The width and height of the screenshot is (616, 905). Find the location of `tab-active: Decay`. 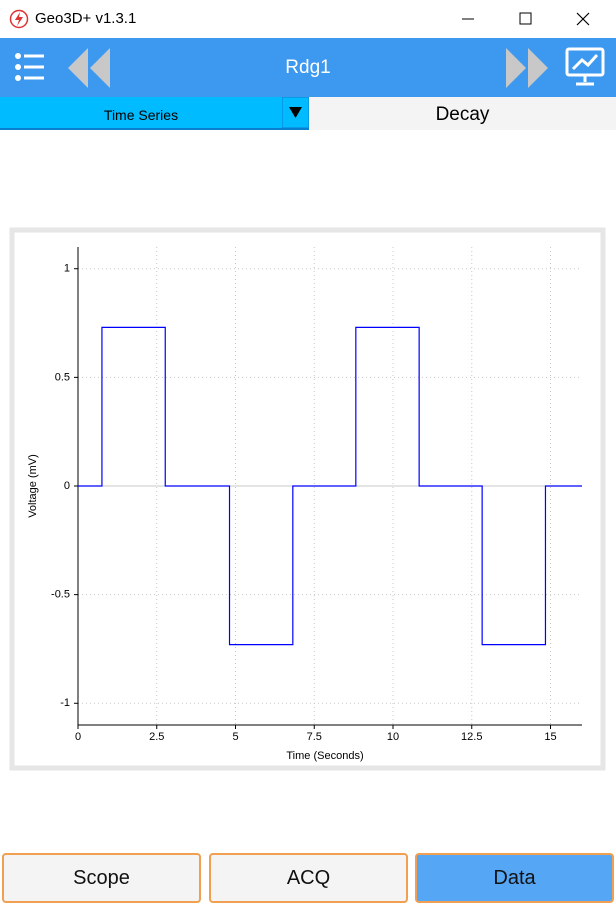

tab-active: Decay is located at coordinates (462, 113).